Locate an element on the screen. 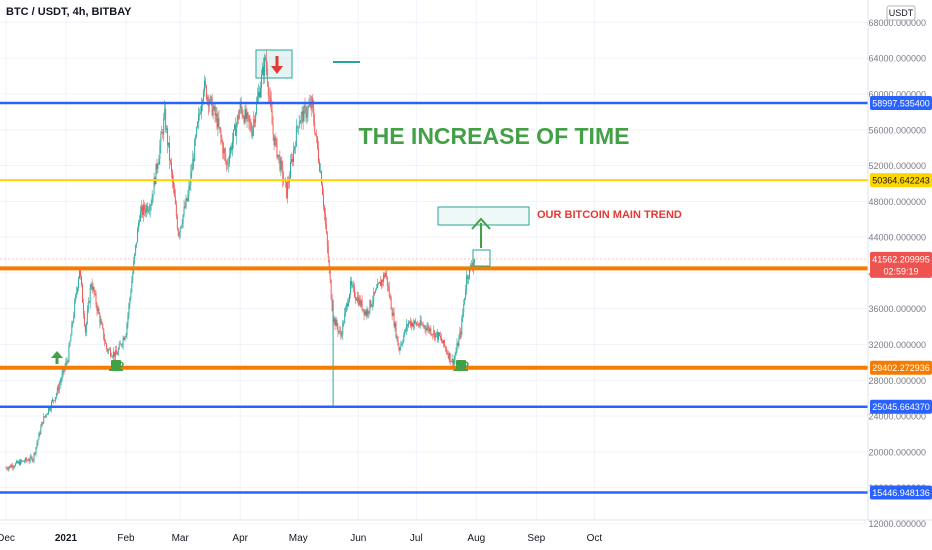 This screenshot has width=932, height=550. current-price-box is located at coordinates (481, 258).